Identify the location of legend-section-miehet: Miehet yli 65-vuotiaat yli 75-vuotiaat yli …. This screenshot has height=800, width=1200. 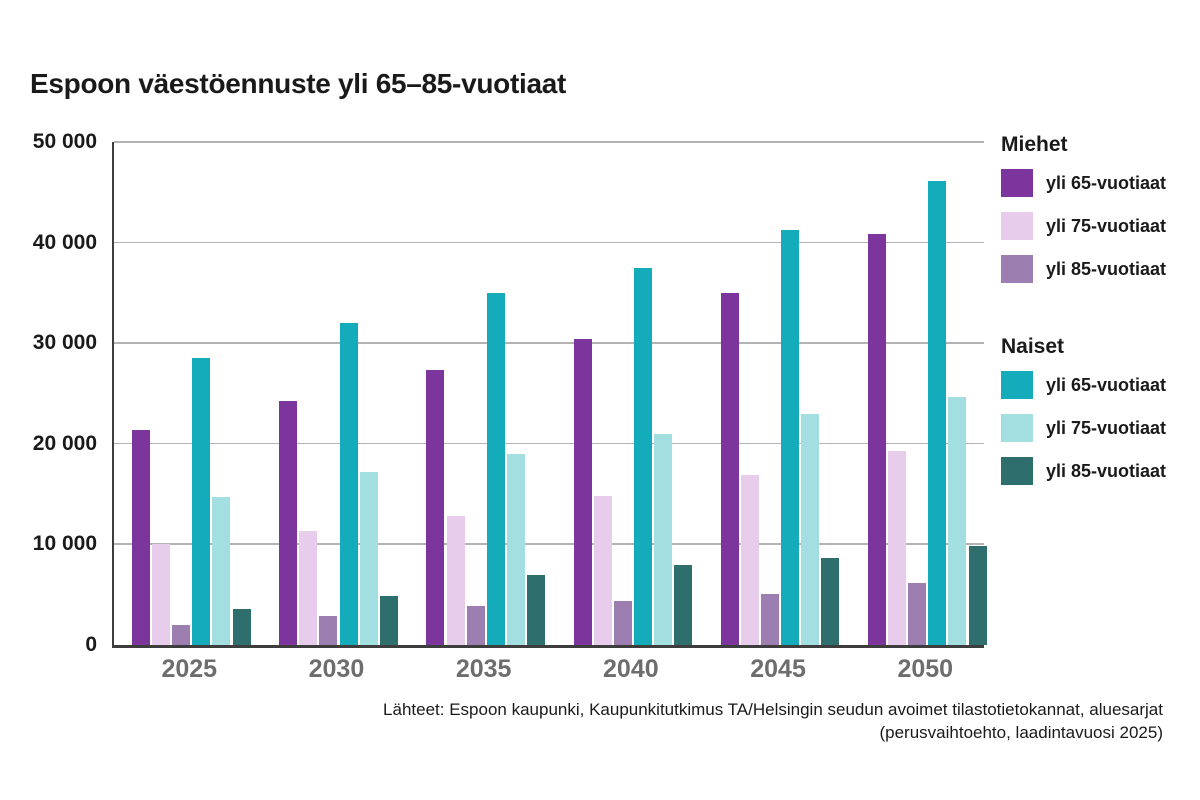
(1099, 208).